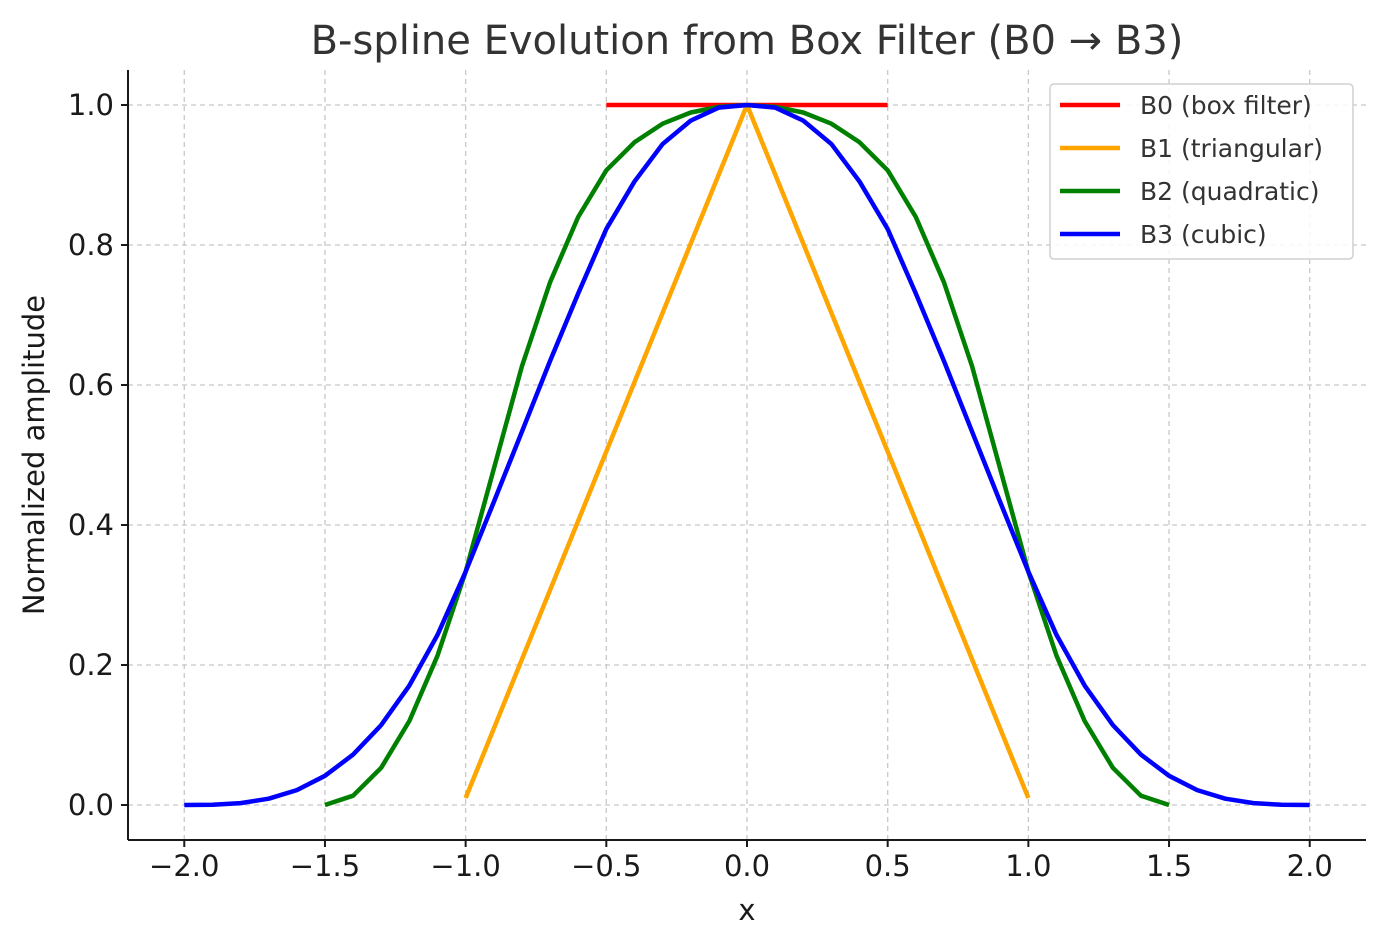 Image resolution: width=1387 pixels, height=947 pixels. What do you see at coordinates (91, 385) in the screenshot?
I see `y-tick-label: 0.6` at bounding box center [91, 385].